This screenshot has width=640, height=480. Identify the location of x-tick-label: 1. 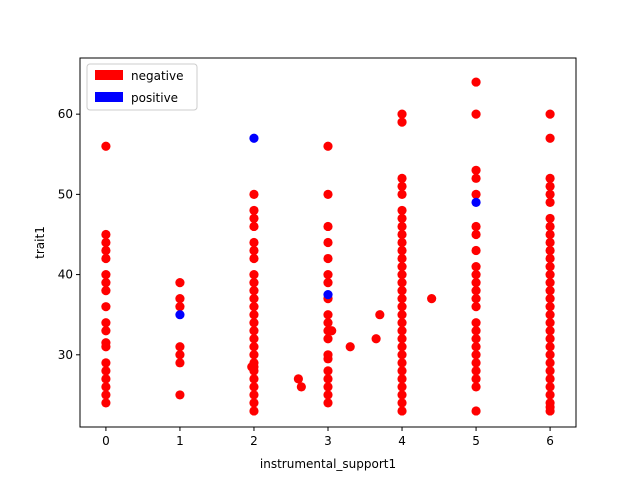
(180, 441).